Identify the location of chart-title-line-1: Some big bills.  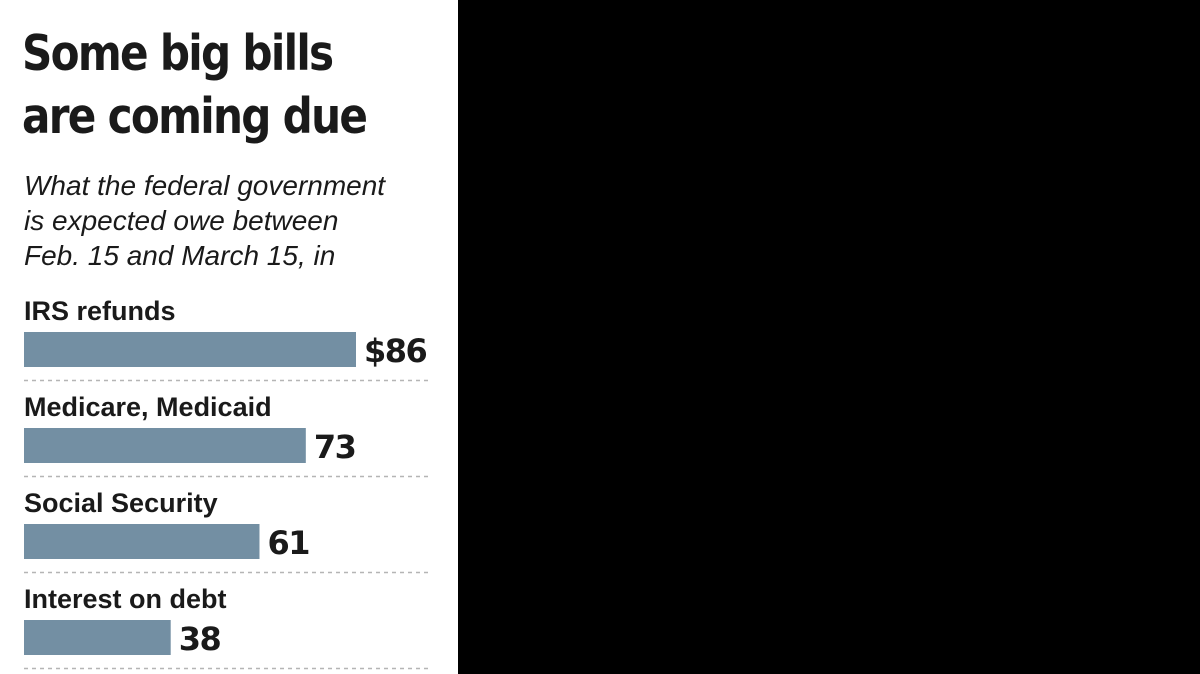
(178, 53).